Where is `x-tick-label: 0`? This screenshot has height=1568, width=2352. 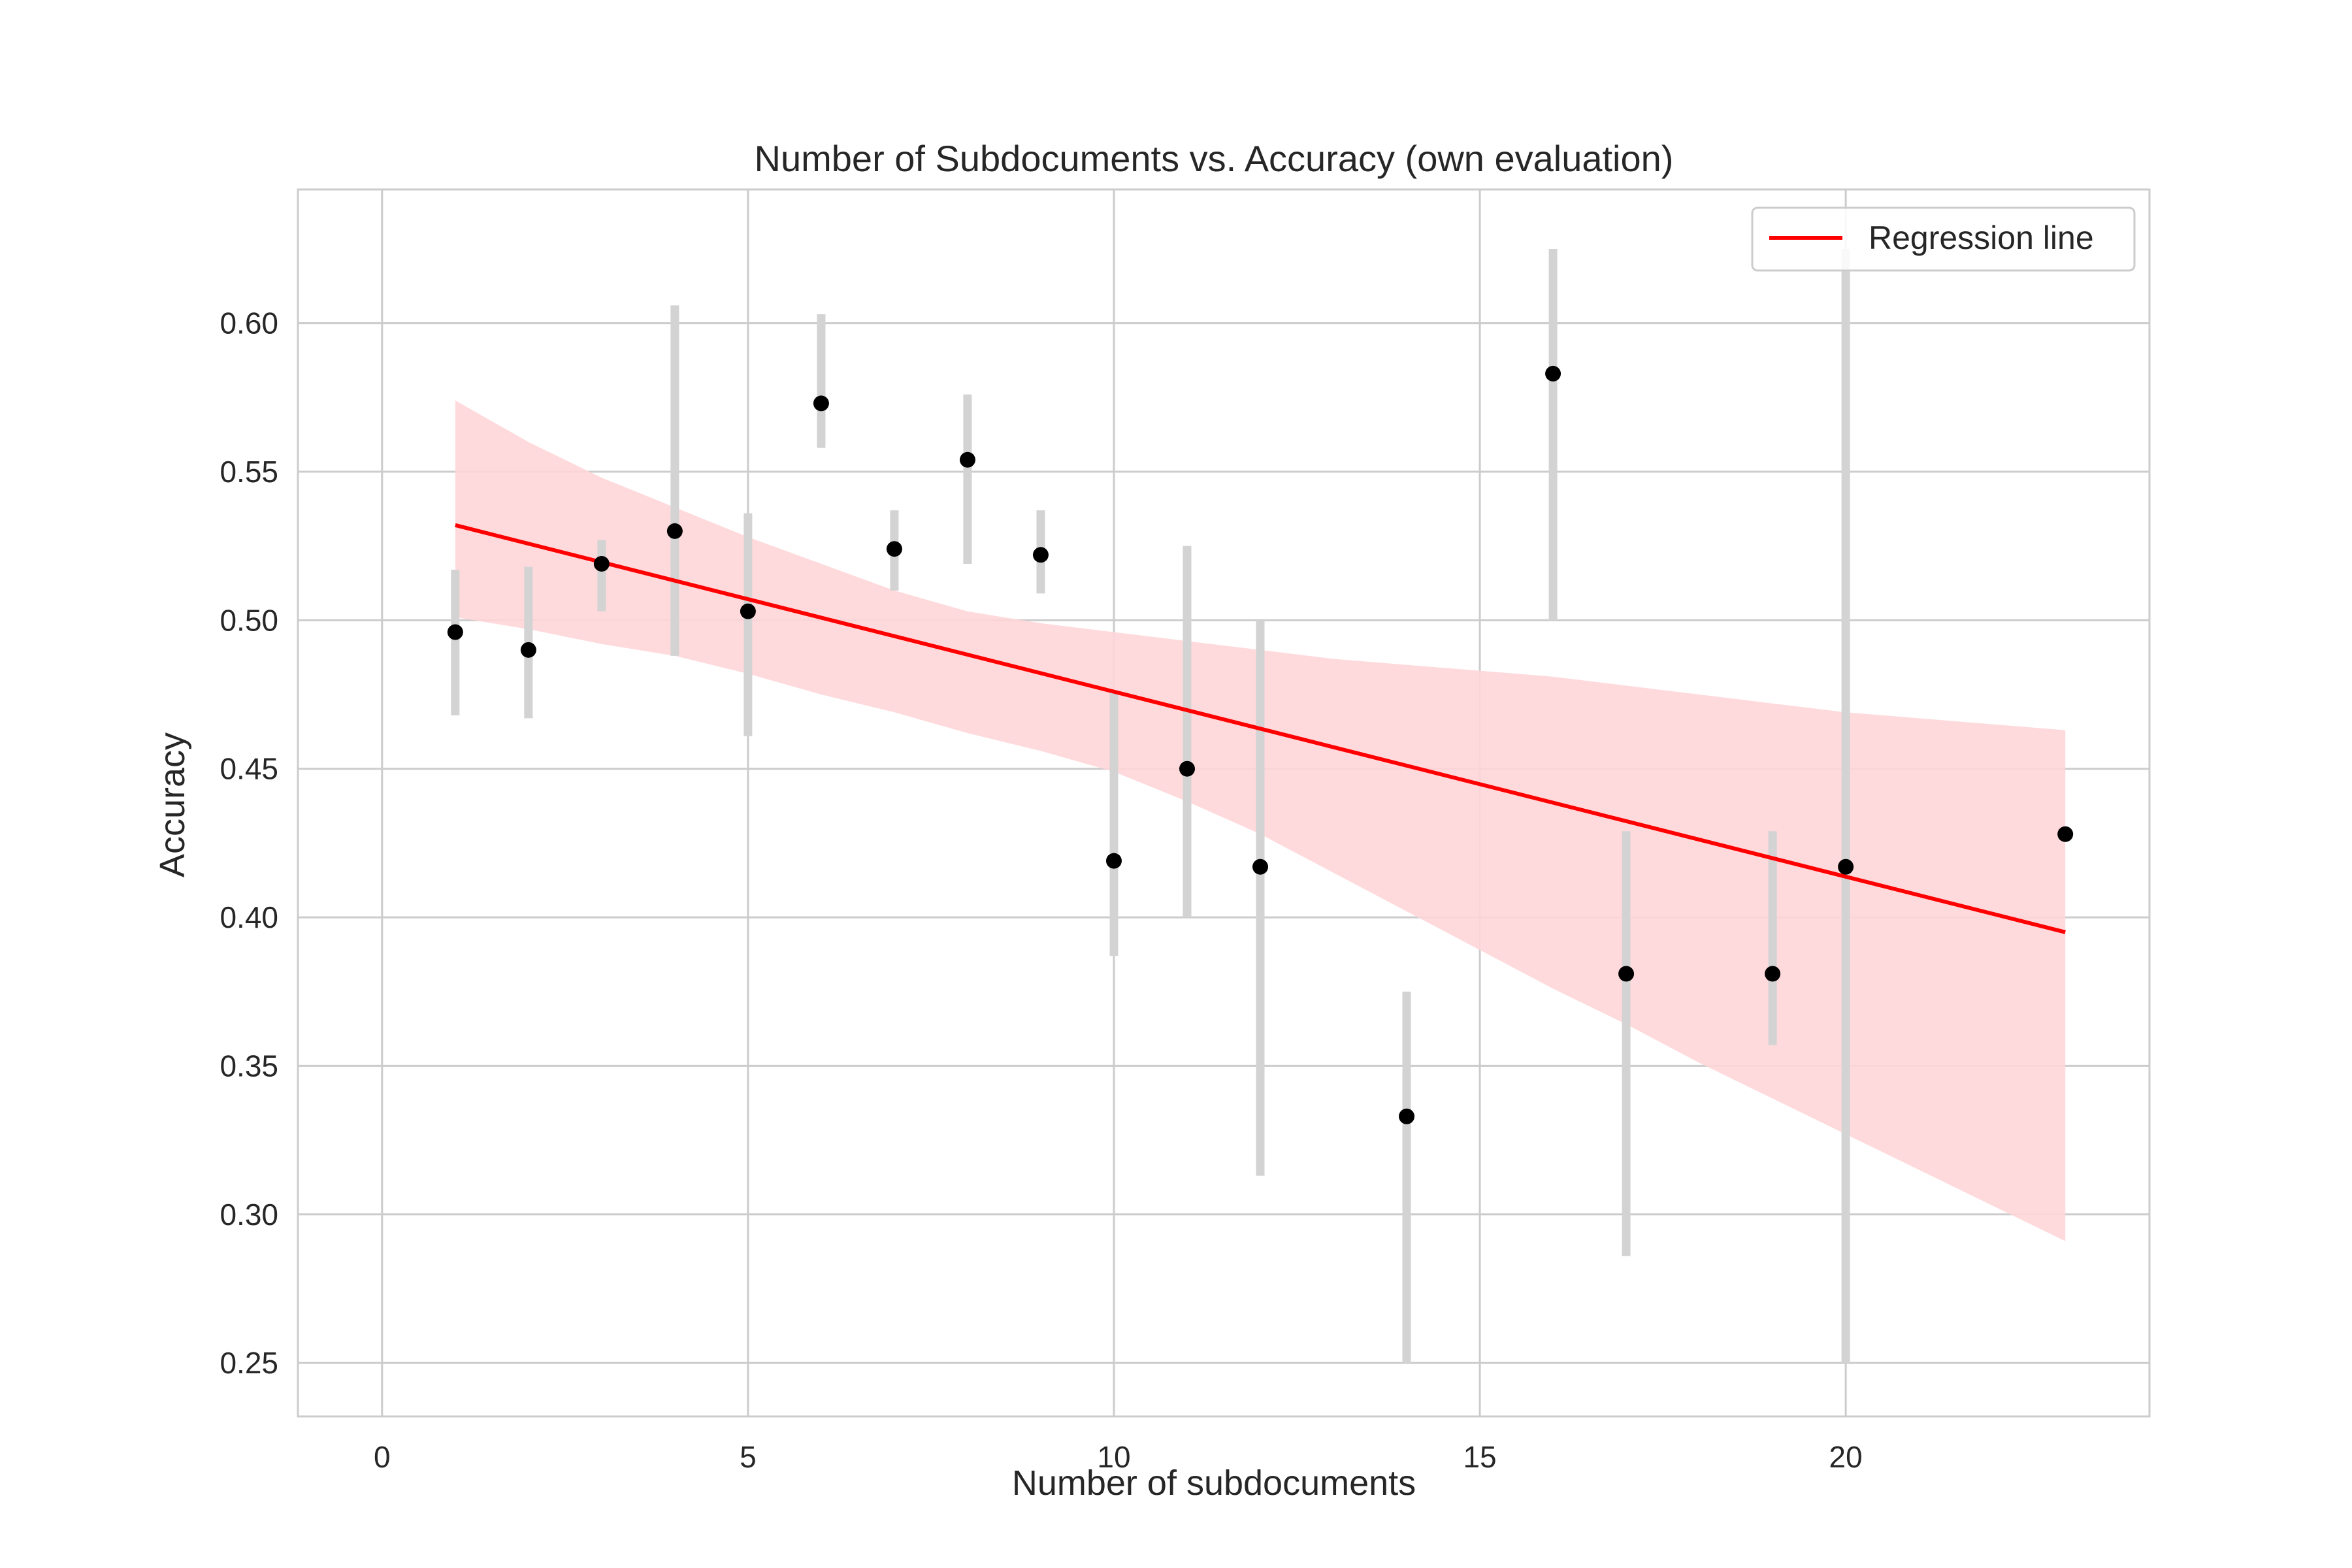
x-tick-label: 0 is located at coordinates (382, 1457).